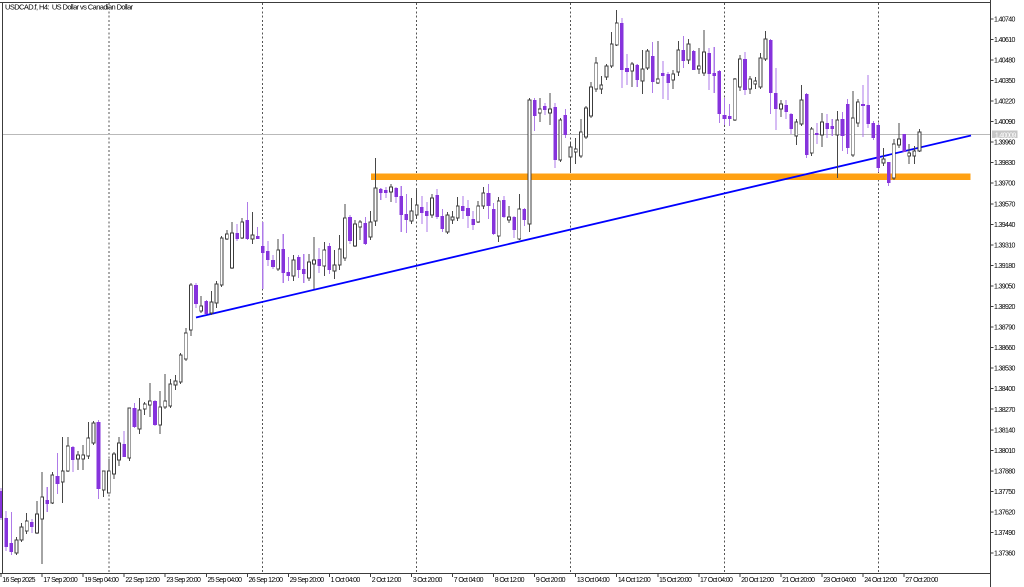 This screenshot has height=587, width=1024. What do you see at coordinates (1005, 184) in the screenshot?
I see `svg-text: 1.39700` at bounding box center [1005, 184].